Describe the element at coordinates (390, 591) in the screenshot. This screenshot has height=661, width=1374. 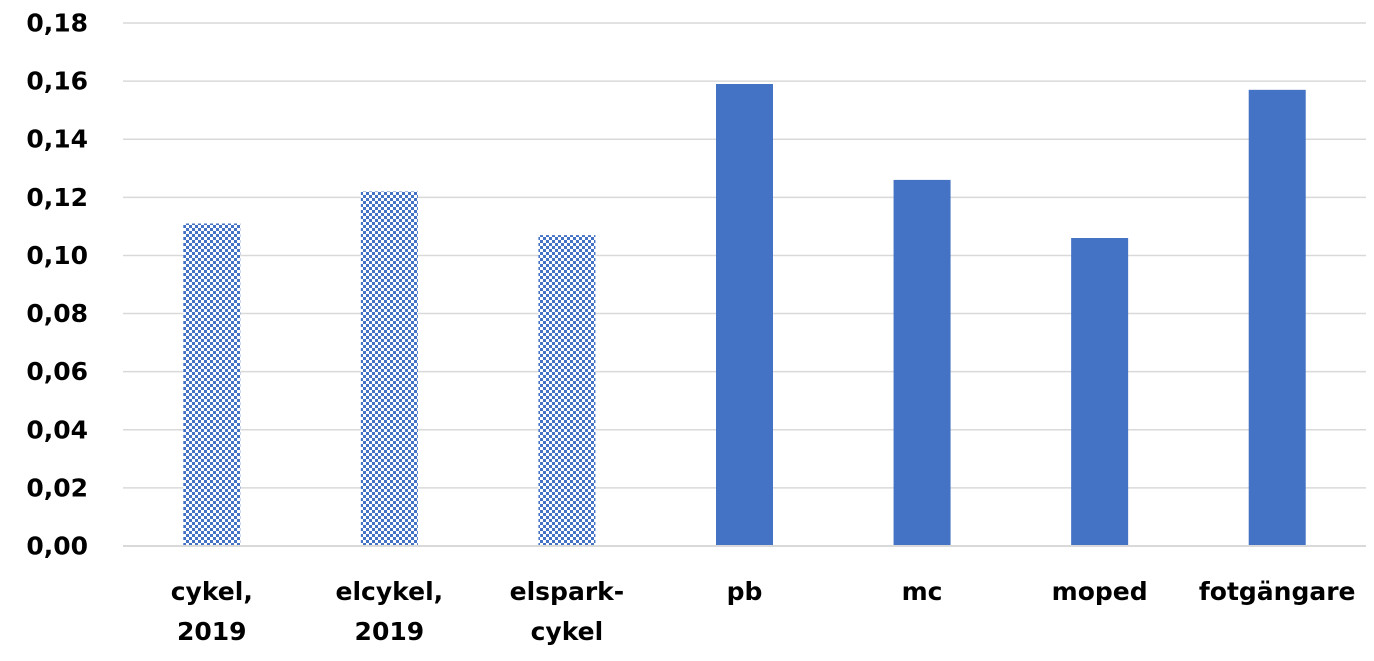
I see `x-category-label-line: elcykel,` at that location.